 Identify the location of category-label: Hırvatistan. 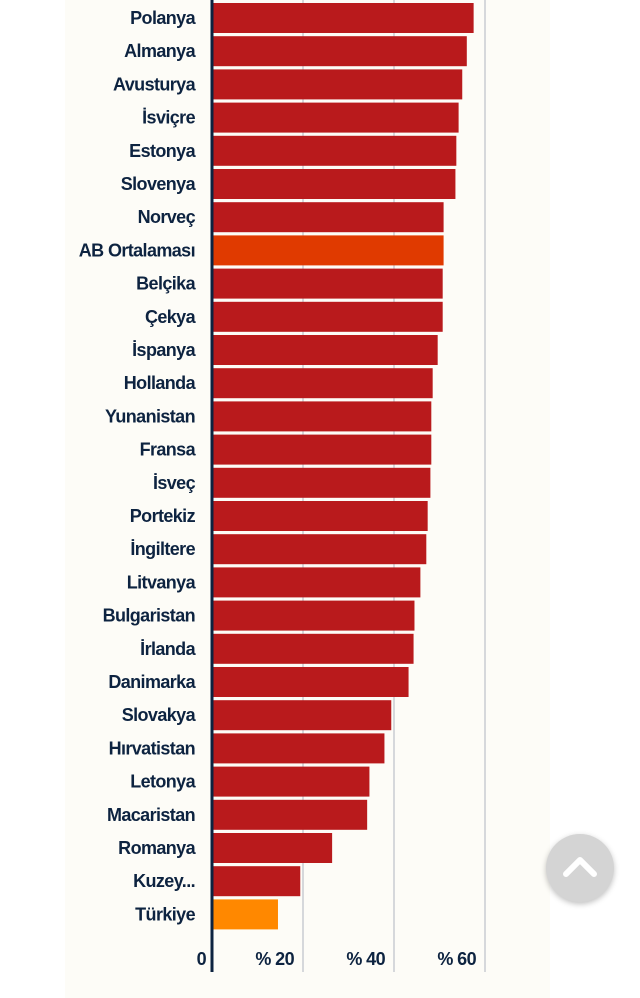
(152, 748).